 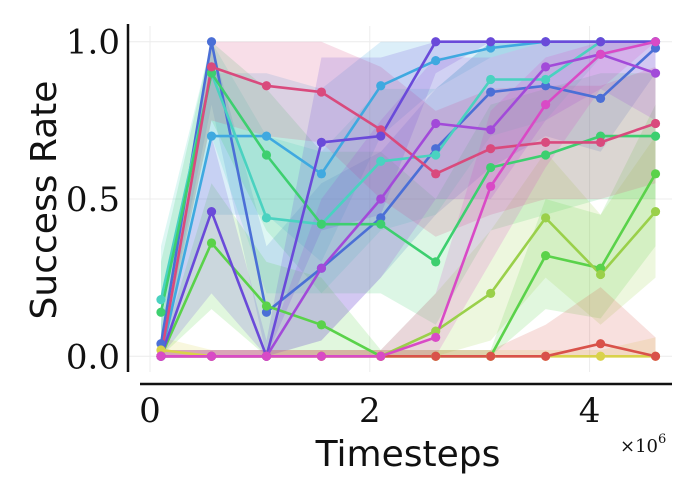 What do you see at coordinates (93, 200) in the screenshot?
I see `y-tick-label-1: 0.5` at bounding box center [93, 200].